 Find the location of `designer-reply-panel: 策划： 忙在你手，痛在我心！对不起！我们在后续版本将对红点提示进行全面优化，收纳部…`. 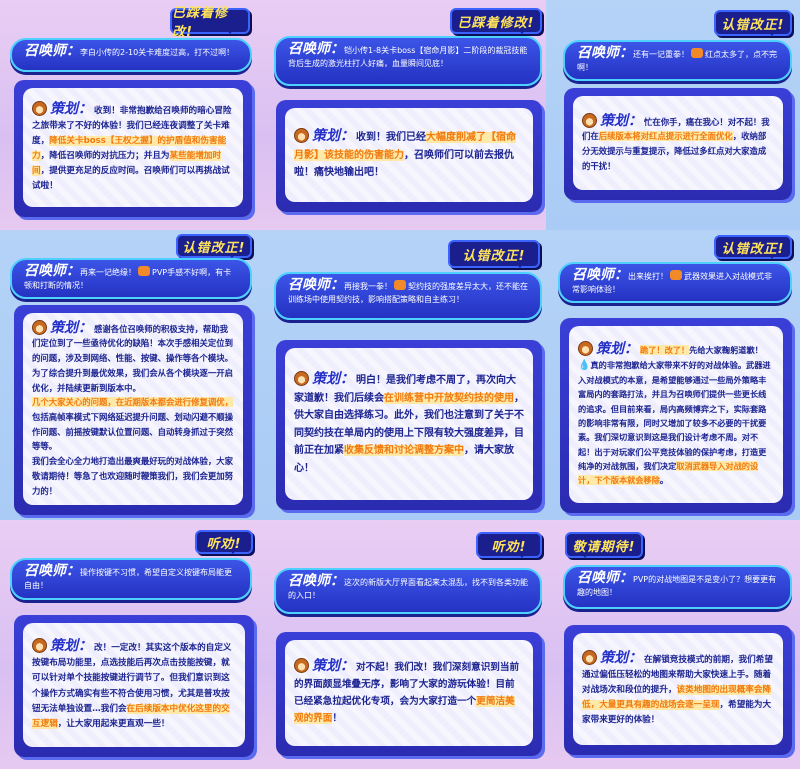

designer-reply-panel: 策划： 忙在你手，痛在我心！对不起！我们在后续版本将对红点提示进行全面优化，收纳部… is located at coordinates (678, 144).